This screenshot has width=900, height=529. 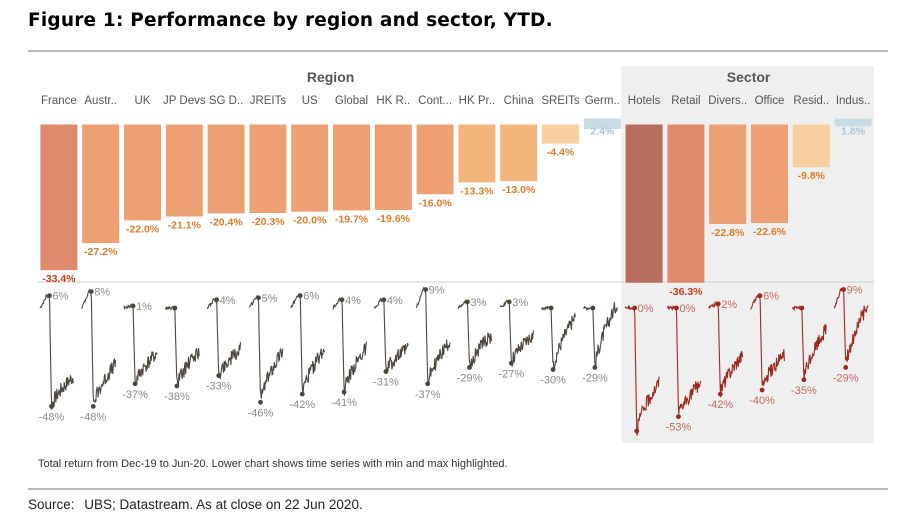 I want to click on bar-value-label: -16.0%, so click(x=435, y=203).